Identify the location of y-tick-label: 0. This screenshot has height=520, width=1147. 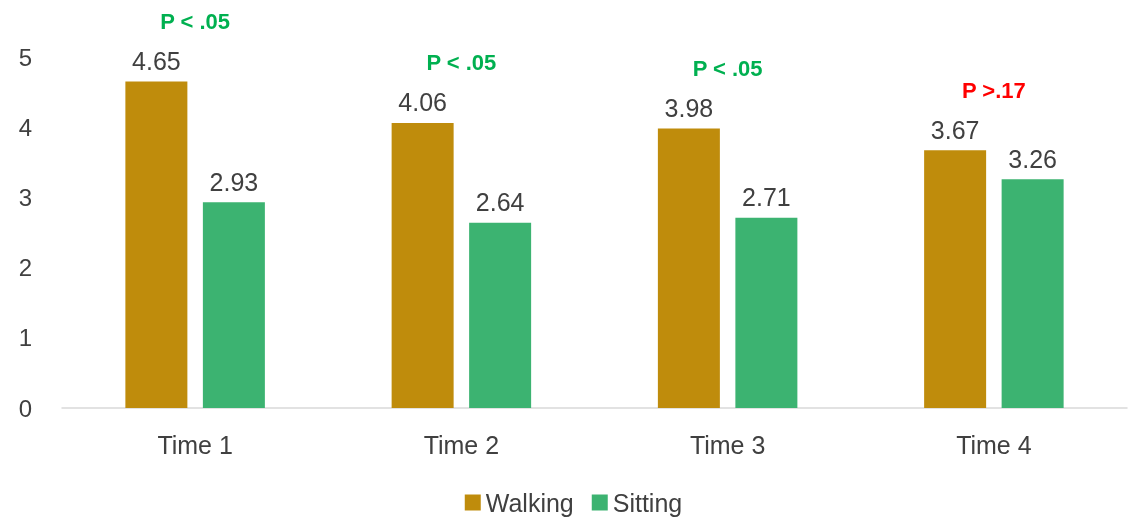
(25, 408).